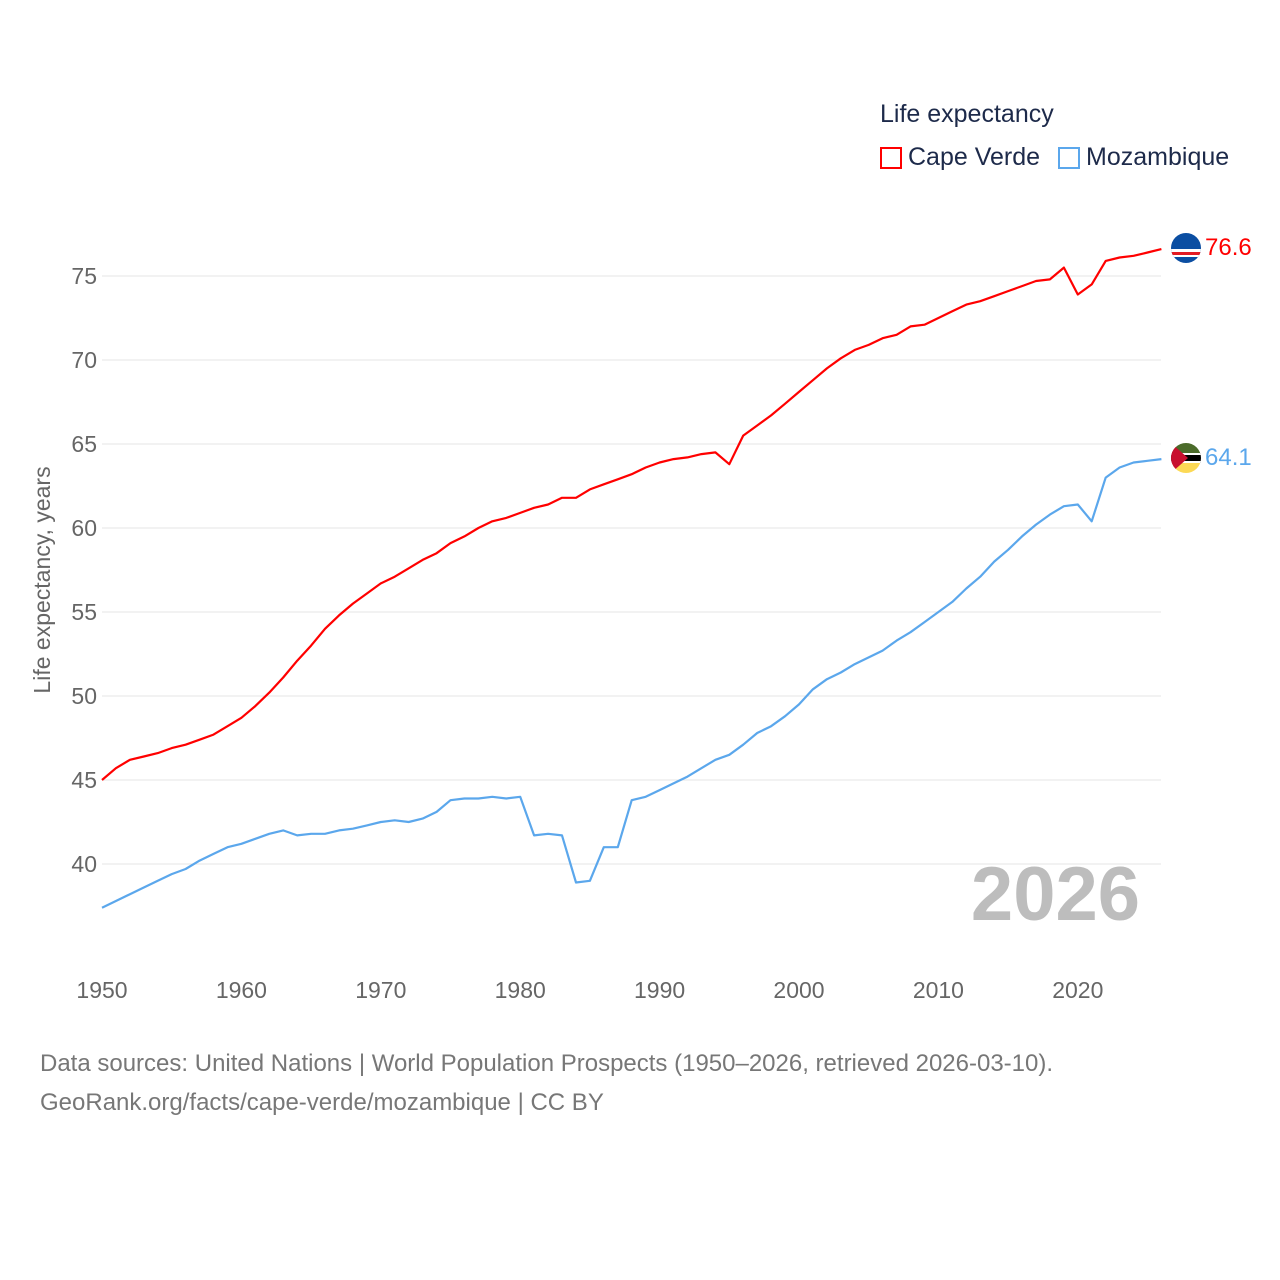 This screenshot has width=1280, height=1280. I want to click on x-tick-label: 2010, so click(938, 990).